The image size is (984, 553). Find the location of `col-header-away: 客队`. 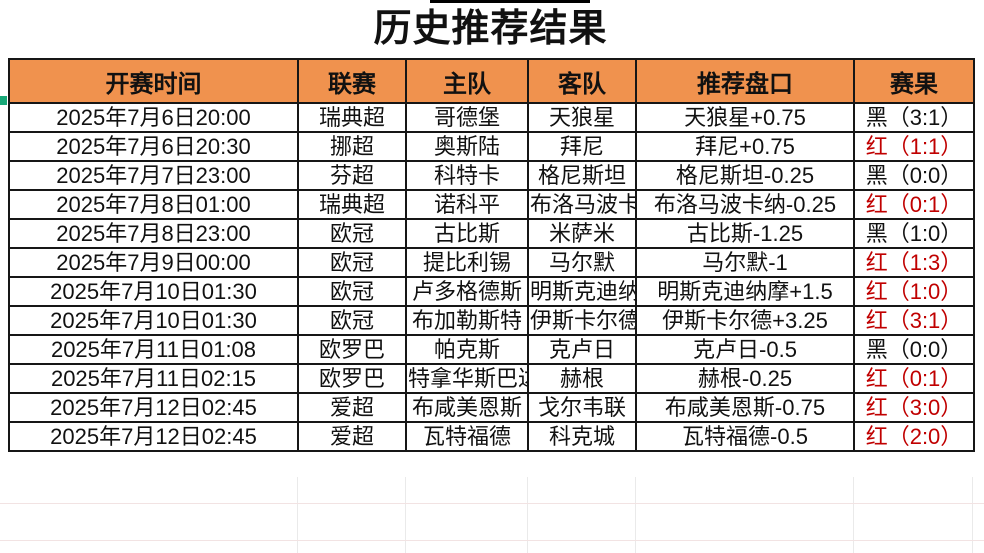

col-header-away: 客队 is located at coordinates (582, 81).